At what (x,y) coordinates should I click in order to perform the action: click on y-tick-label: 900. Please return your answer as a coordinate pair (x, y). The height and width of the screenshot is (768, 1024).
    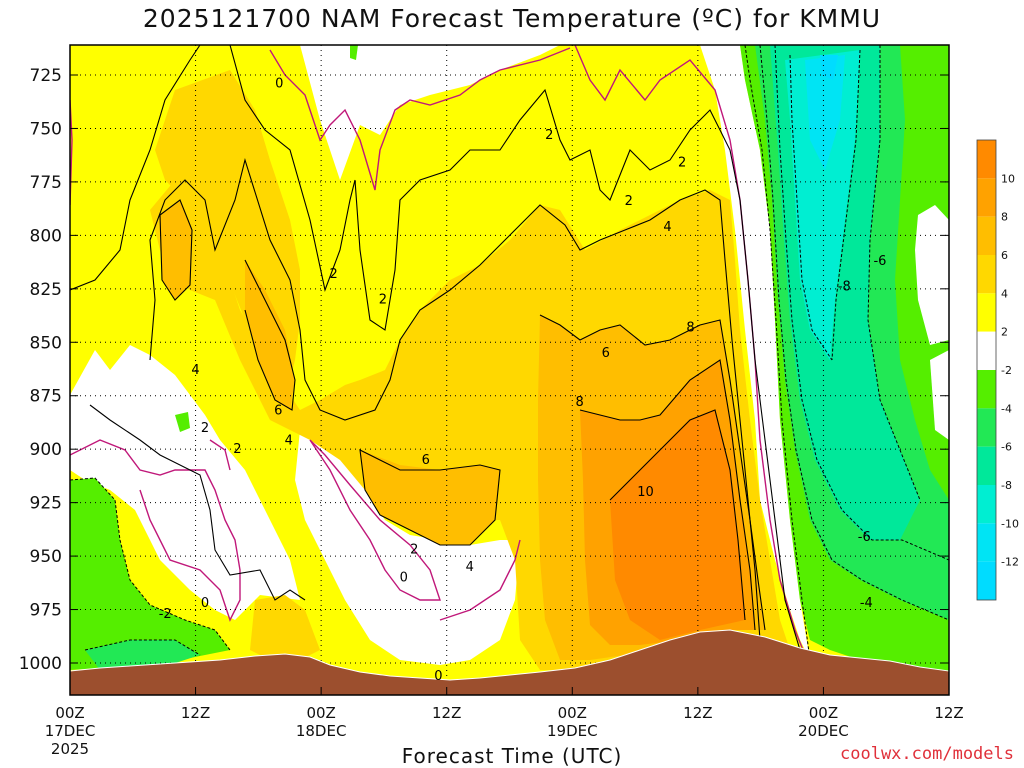
    Looking at the image, I should click on (46, 450).